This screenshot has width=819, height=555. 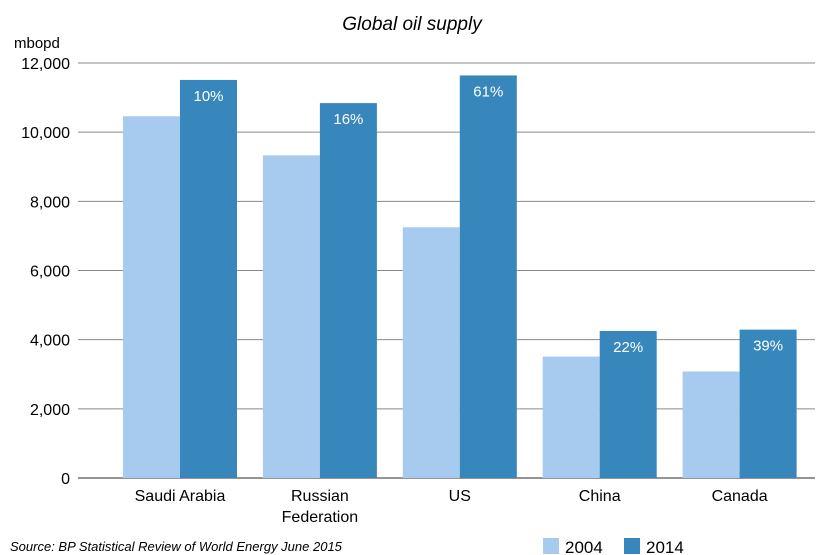 What do you see at coordinates (613, 546) in the screenshot?
I see `legend: 2004 2014` at bounding box center [613, 546].